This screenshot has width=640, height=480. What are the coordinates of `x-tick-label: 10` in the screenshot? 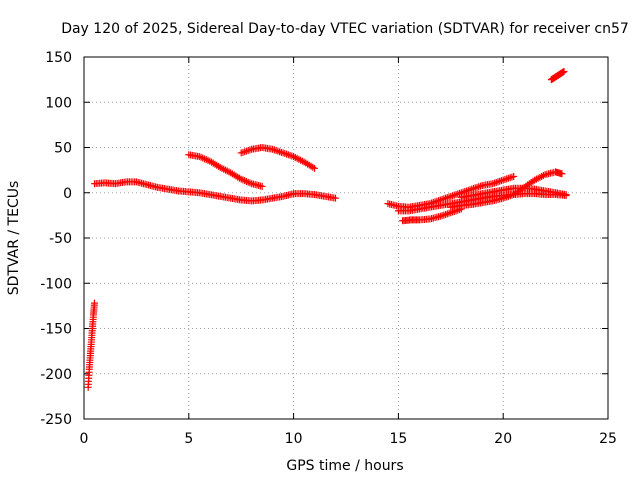 It's located at (294, 439).